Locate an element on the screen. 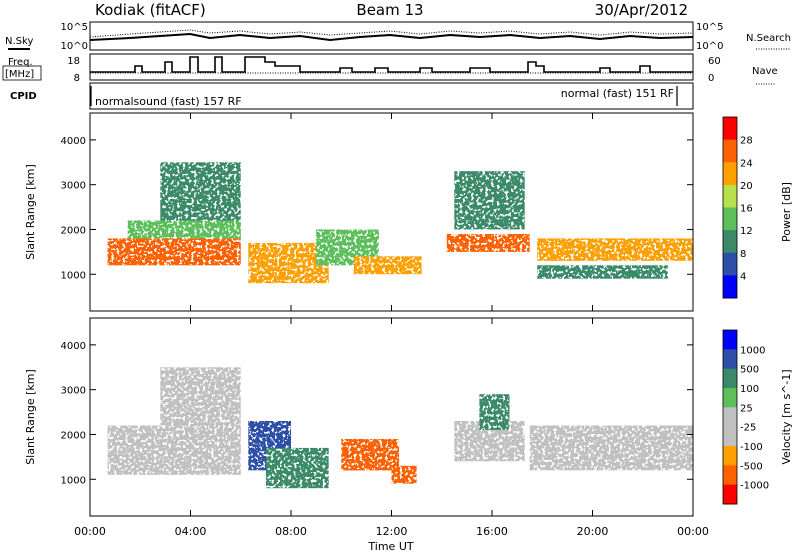 This screenshot has width=800, height=554. power-colorbar-tick-2: 12 is located at coordinates (746, 231).